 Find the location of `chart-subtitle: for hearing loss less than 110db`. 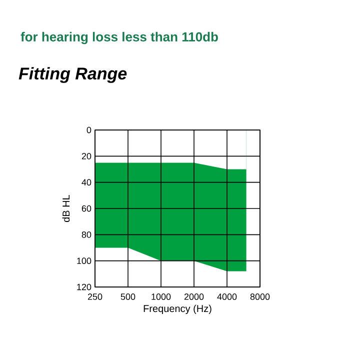

chart-subtitle: for hearing loss less than 110db is located at coordinates (119, 38).